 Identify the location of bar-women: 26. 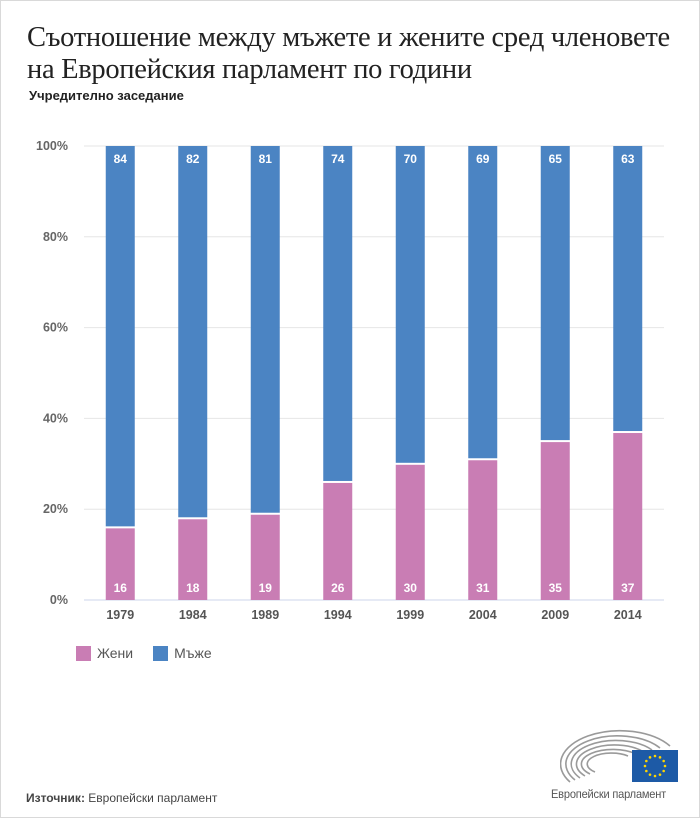
(338, 541).